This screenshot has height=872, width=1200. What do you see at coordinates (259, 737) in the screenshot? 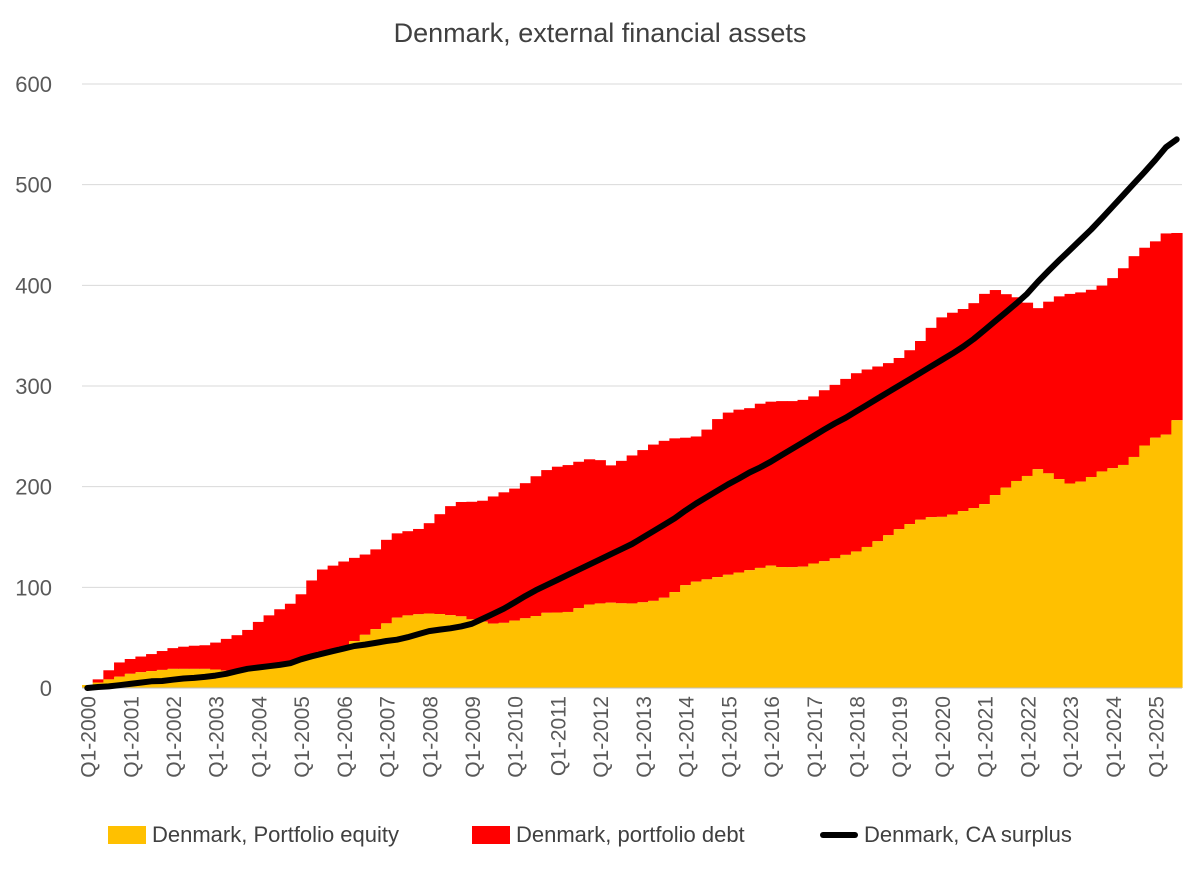
I see `x-tick-label: Q1-2004` at bounding box center [259, 737].